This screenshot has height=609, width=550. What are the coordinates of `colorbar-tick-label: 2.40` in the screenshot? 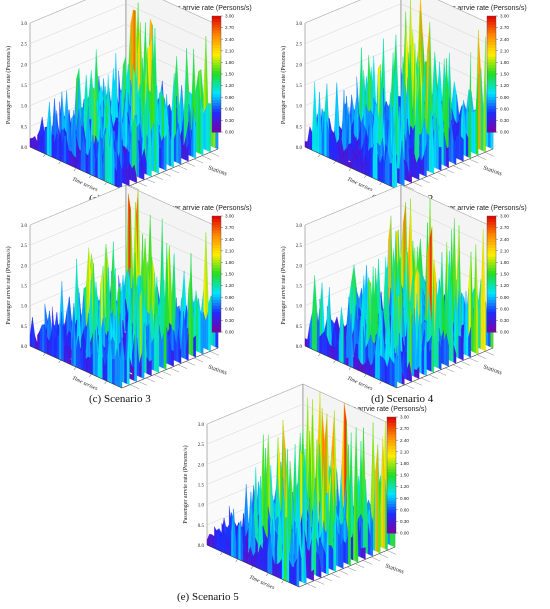 It's located at (504, 239).